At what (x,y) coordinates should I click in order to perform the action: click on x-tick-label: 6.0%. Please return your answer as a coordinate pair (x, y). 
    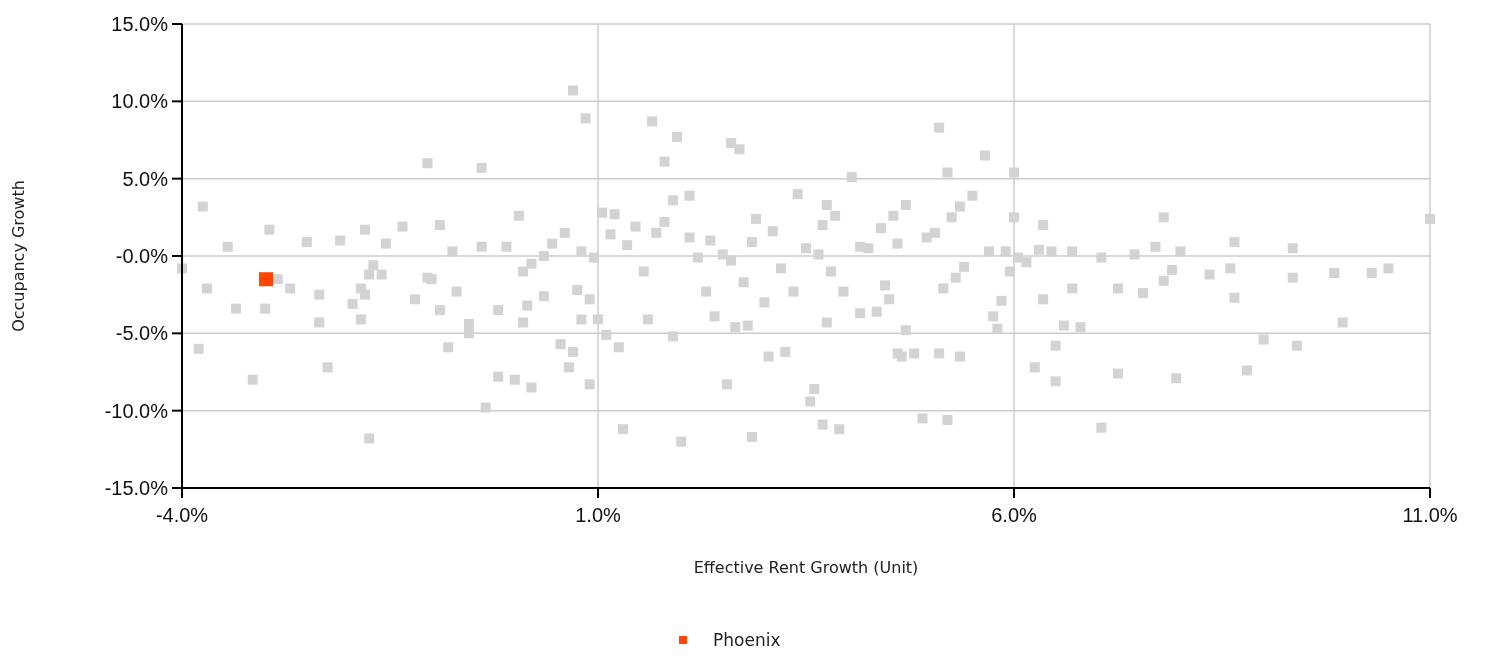
    Looking at the image, I should click on (1014, 515).